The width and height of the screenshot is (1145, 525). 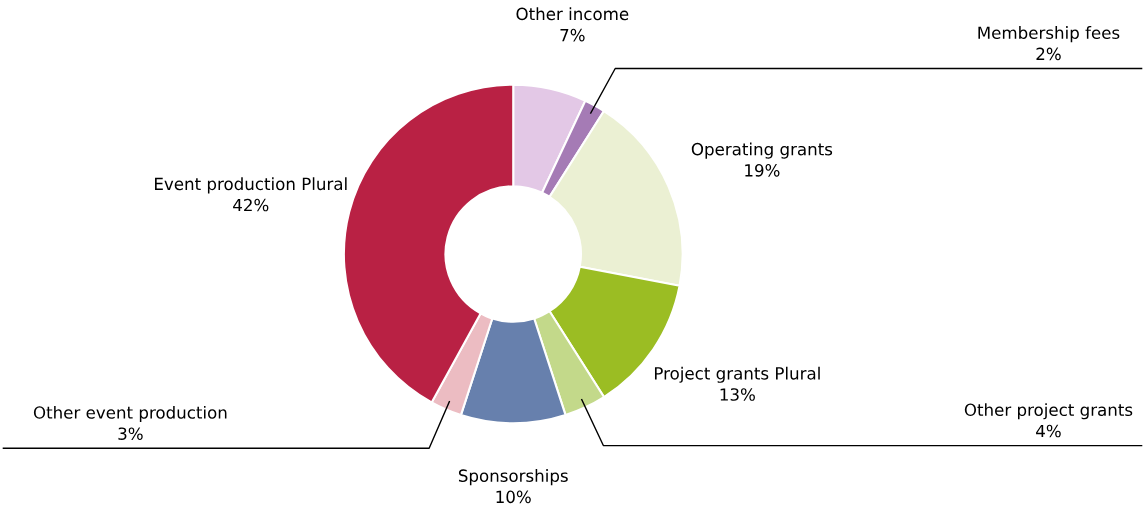 What do you see at coordinates (737, 374) in the screenshot?
I see `slice-label: Project grants Plural` at bounding box center [737, 374].